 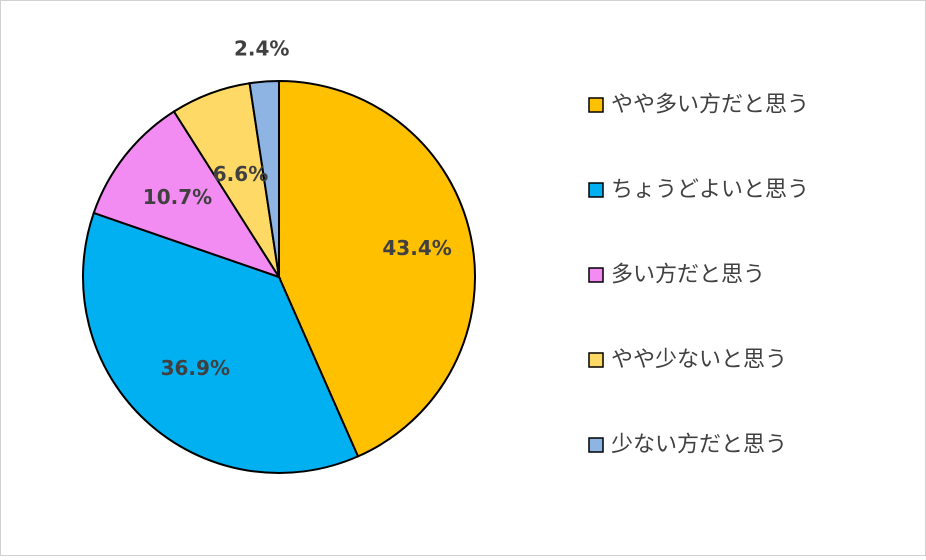 I want to click on data-label: 36.9%, so click(x=195, y=368).